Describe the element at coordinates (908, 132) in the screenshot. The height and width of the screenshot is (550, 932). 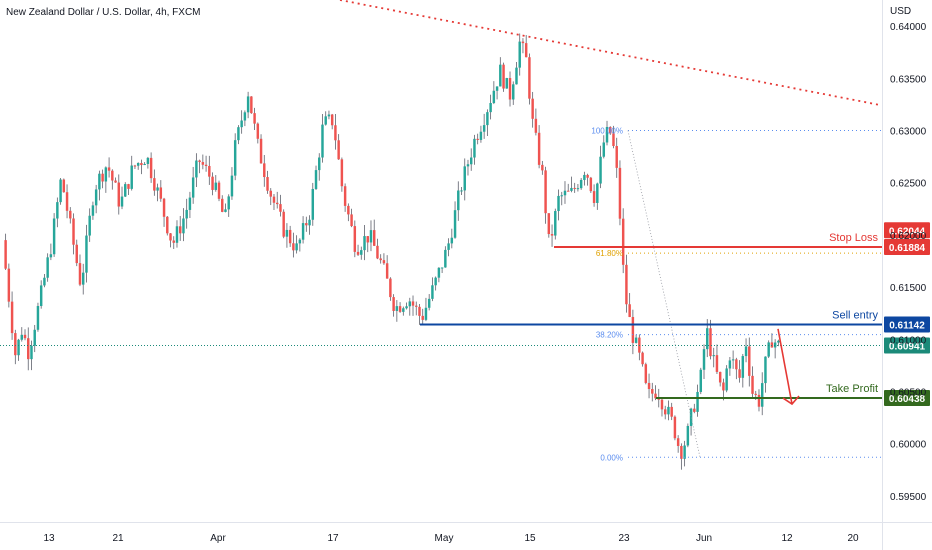
I see `price-tick-label: 0.63000` at that location.